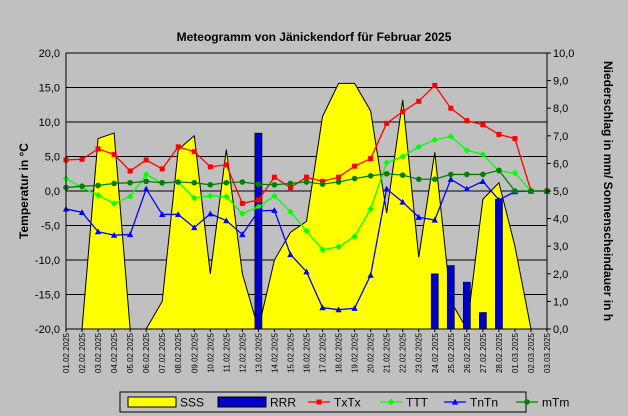 The width and height of the screenshot is (628, 416). What do you see at coordinates (515, 352) in the screenshot?
I see `x-tick-label: 01.03.2025` at bounding box center [515, 352].